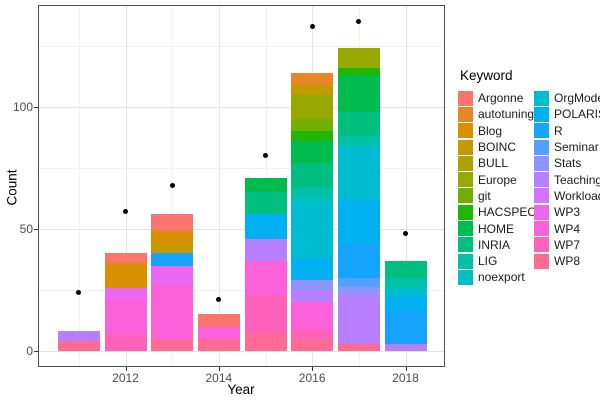  What do you see at coordinates (497, 179) in the screenshot?
I see `legend-label: Europe` at bounding box center [497, 179].